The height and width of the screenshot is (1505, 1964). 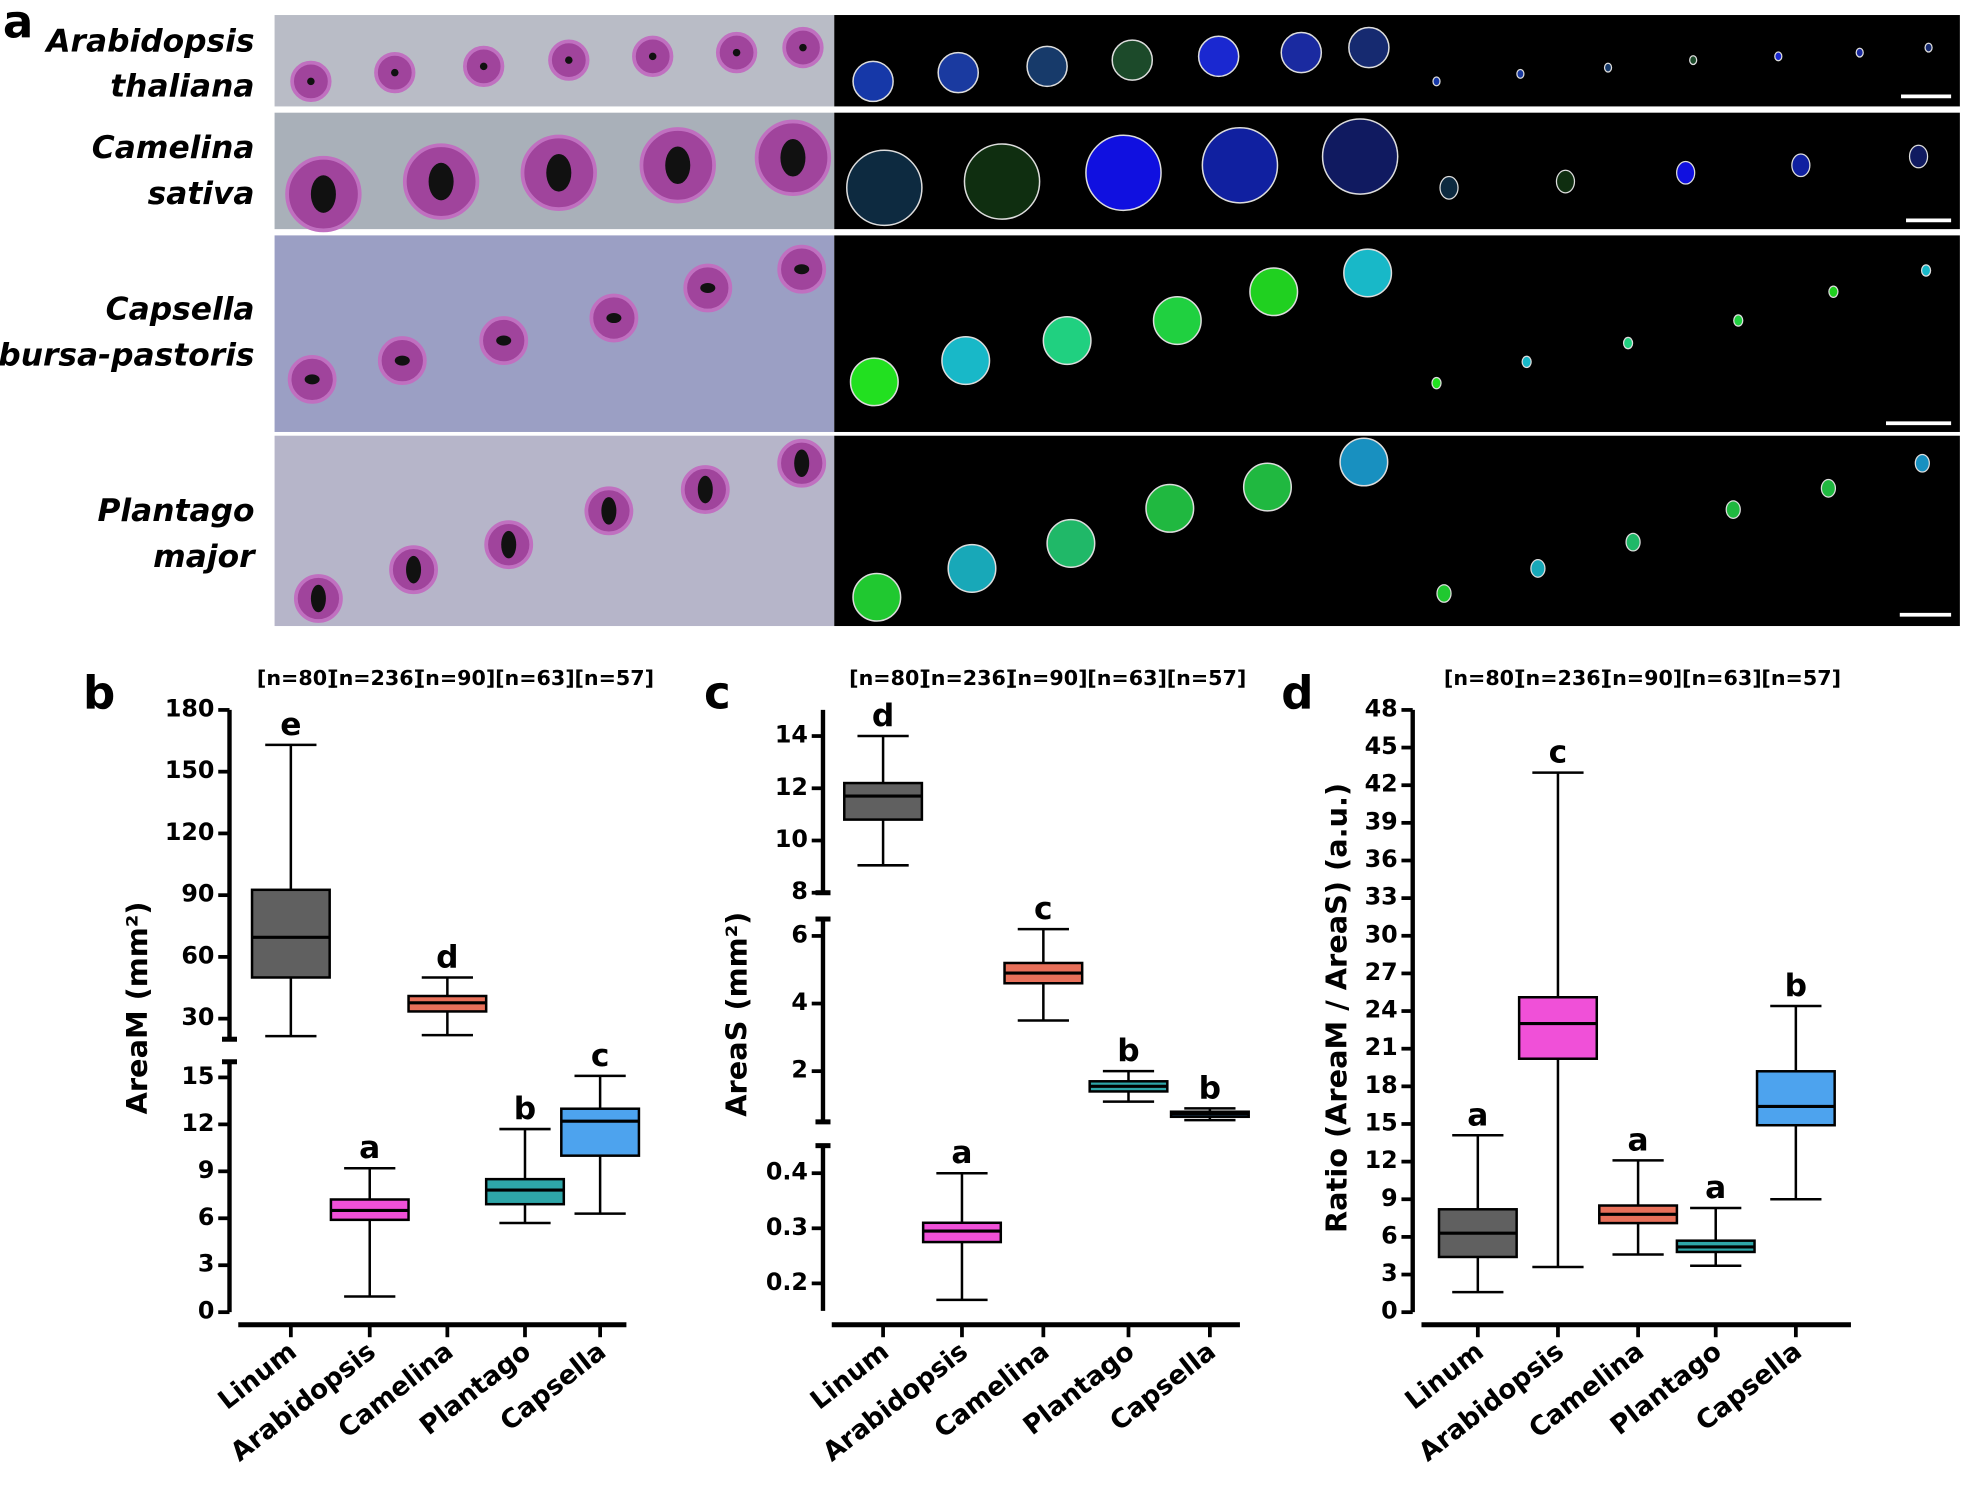 I want to click on y-tick-label: 27, so click(x=1381, y=972).